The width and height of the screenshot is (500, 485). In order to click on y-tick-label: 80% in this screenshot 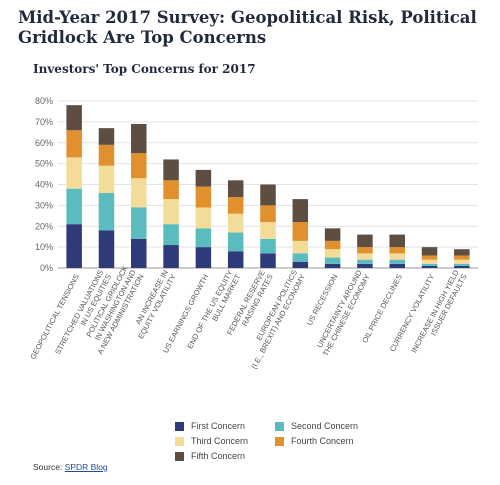, I will do `click(44, 101)`.